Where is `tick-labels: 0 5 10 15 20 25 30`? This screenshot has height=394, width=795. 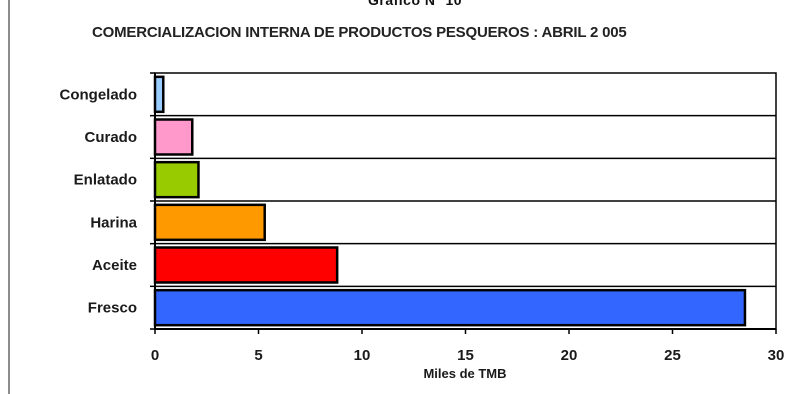 tick-labels: 0 5 10 15 20 25 30 is located at coordinates (468, 355).